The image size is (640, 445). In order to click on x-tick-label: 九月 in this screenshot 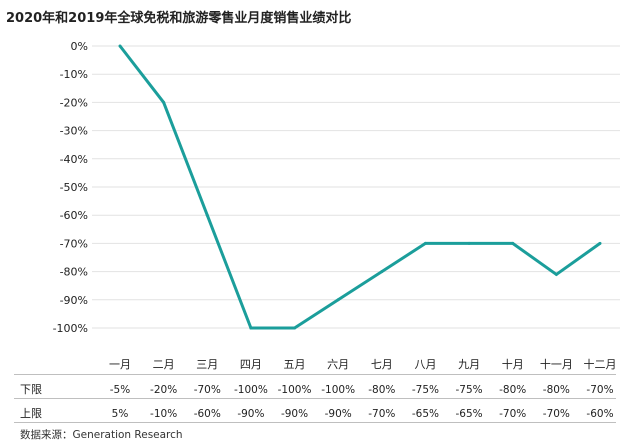, I will do `click(469, 364)`.